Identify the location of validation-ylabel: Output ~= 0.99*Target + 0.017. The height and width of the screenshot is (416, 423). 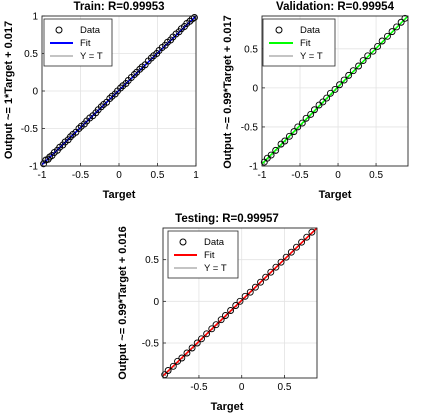
(228, 92).